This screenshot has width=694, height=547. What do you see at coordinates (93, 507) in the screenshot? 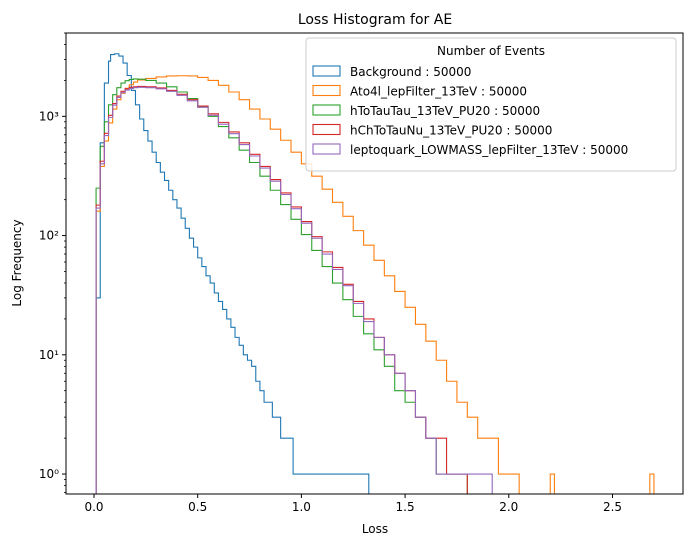
I see `x-tick-label: 0.0` at bounding box center [93, 507].